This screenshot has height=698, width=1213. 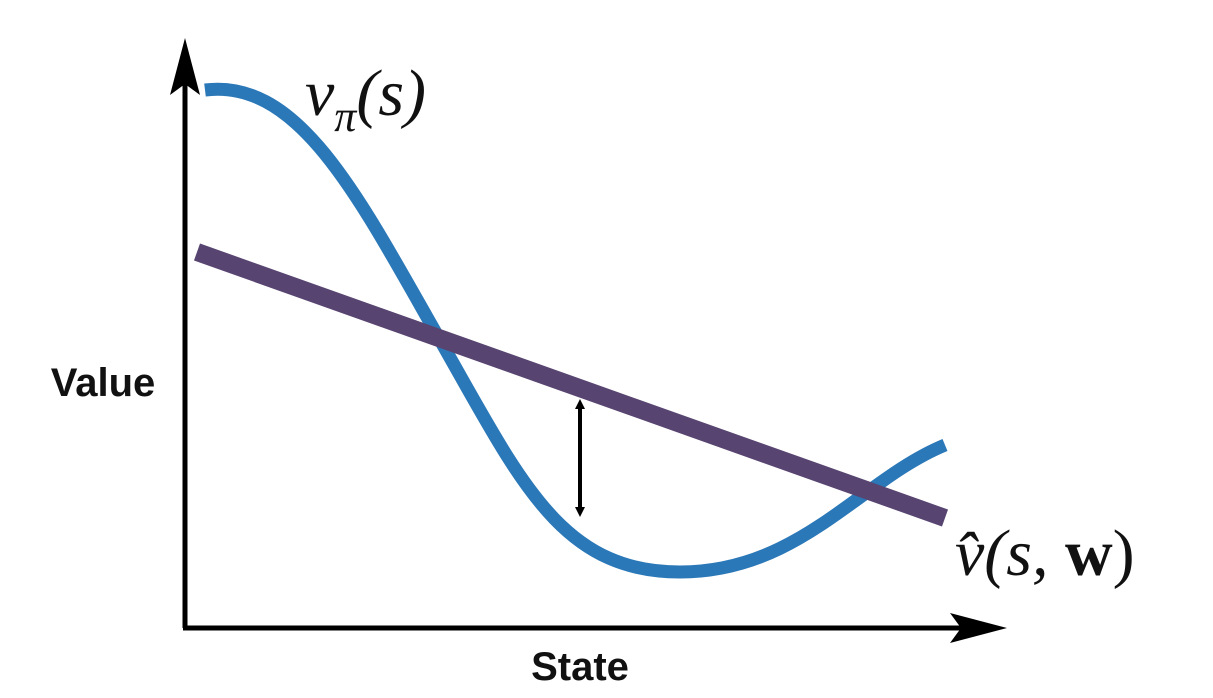 What do you see at coordinates (346, 116) in the screenshot?
I see `label-subscript: π` at bounding box center [346, 116].